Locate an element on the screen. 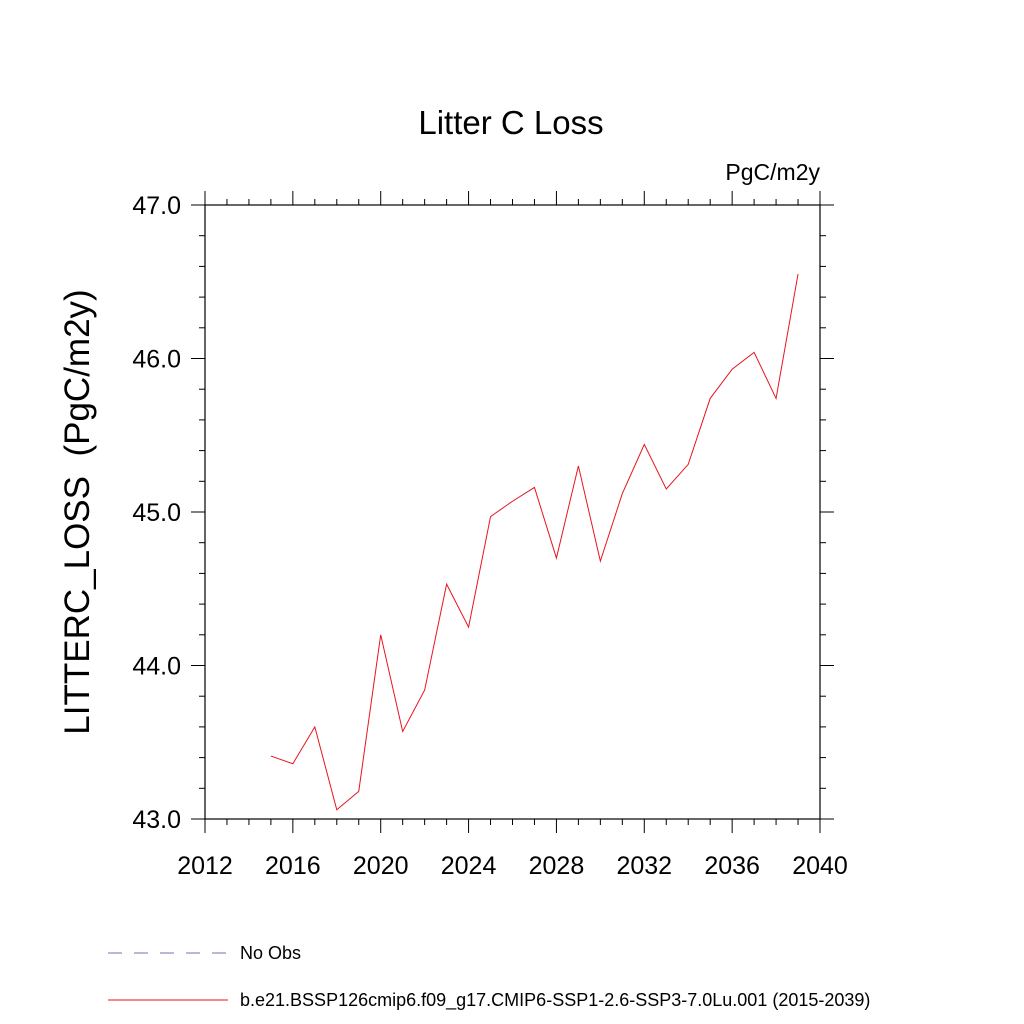  x-tick-label: 2028 is located at coordinates (557, 866).